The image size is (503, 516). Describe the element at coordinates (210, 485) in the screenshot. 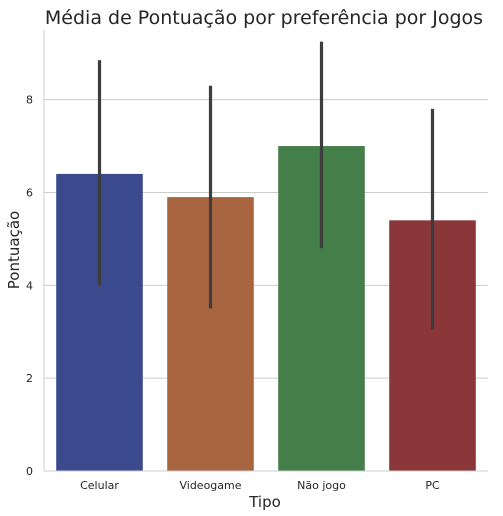

I see `x-tick-label: Videogame` at that location.